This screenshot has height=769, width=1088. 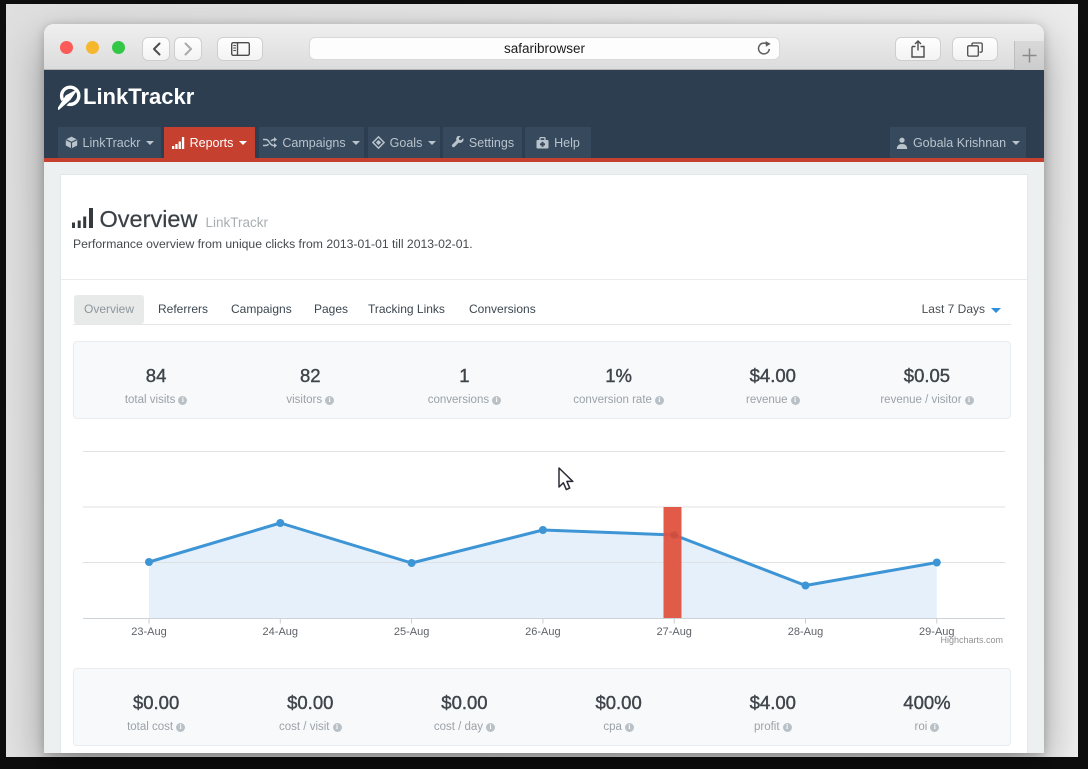 I want to click on svg-text: 27-Aug, so click(x=673, y=632).